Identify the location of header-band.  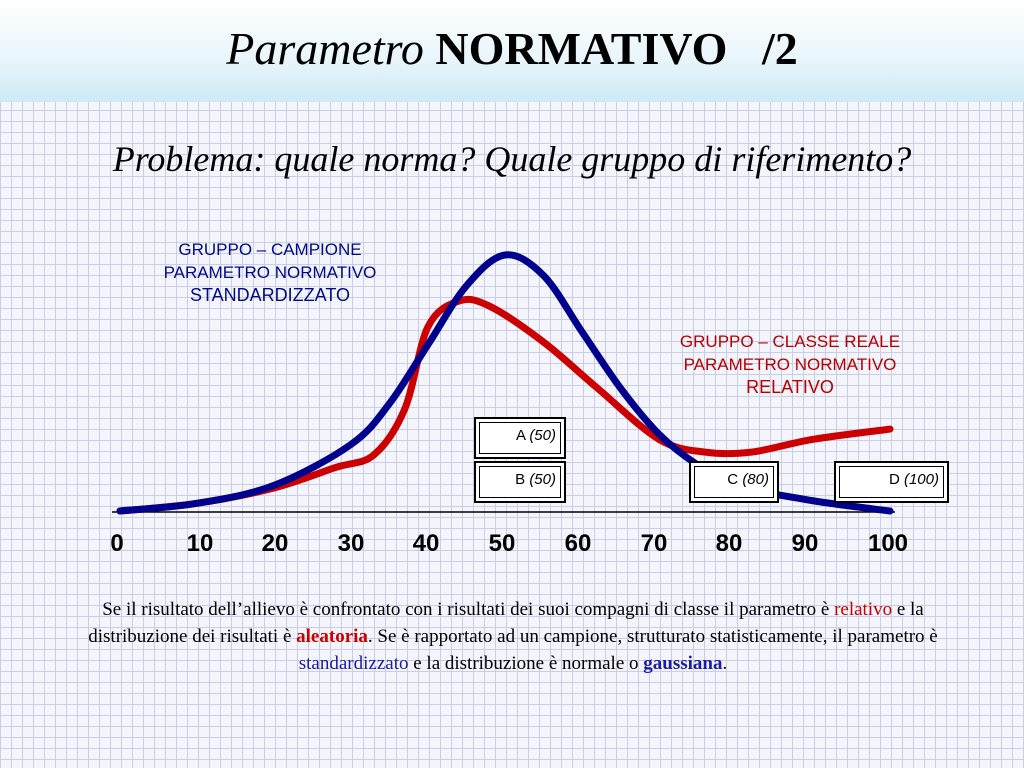
(512, 51).